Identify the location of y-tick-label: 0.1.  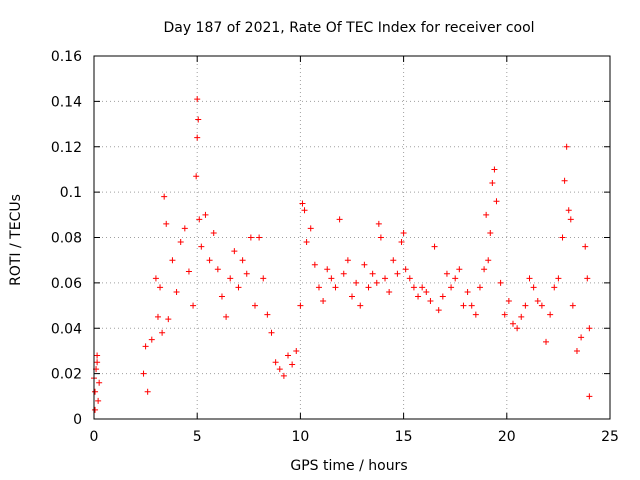
(71, 193).